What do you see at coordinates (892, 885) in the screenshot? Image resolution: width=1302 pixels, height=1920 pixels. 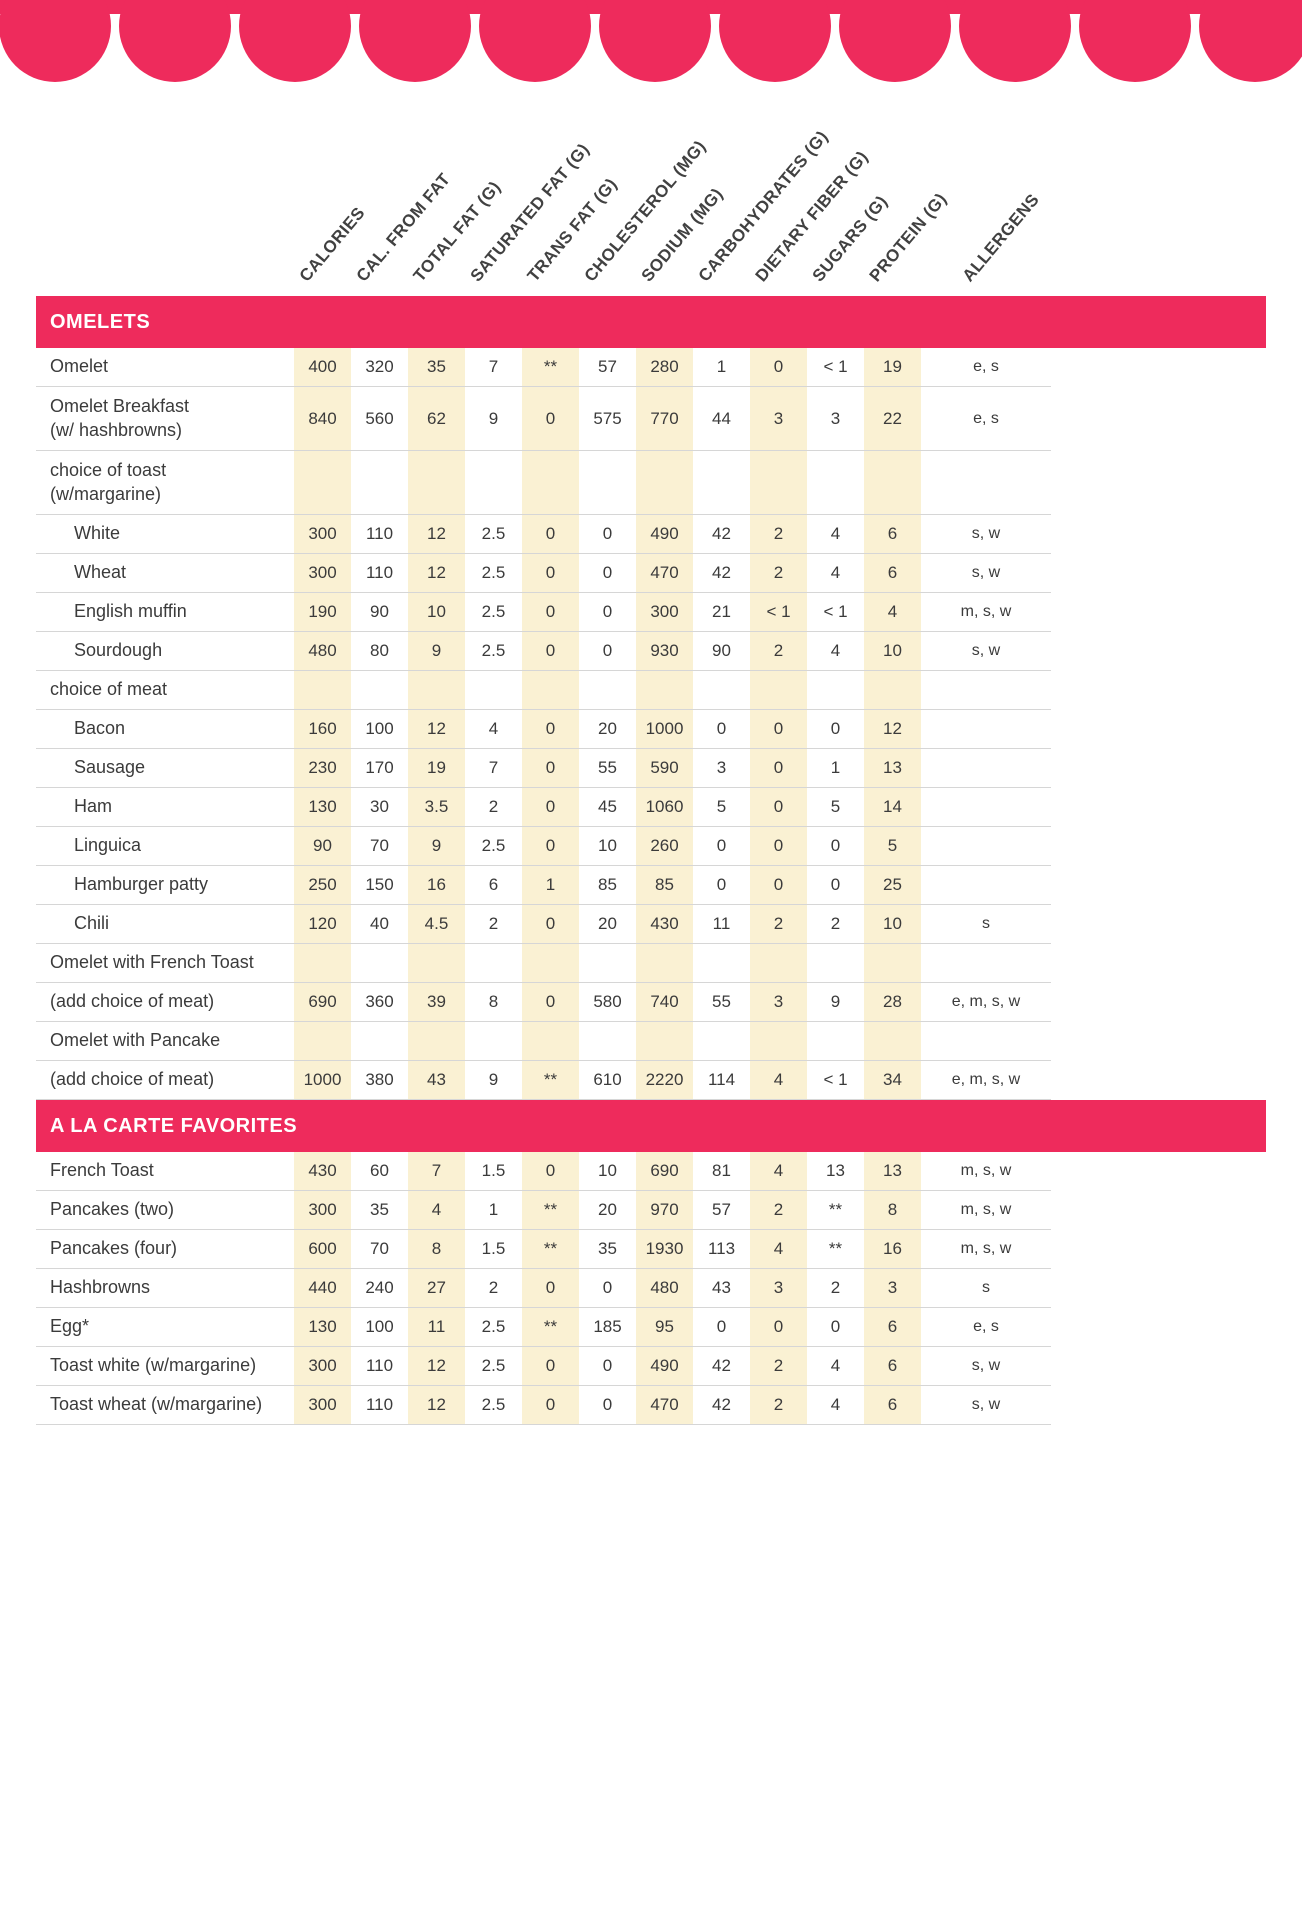 I see `value-cell: 25` at bounding box center [892, 885].